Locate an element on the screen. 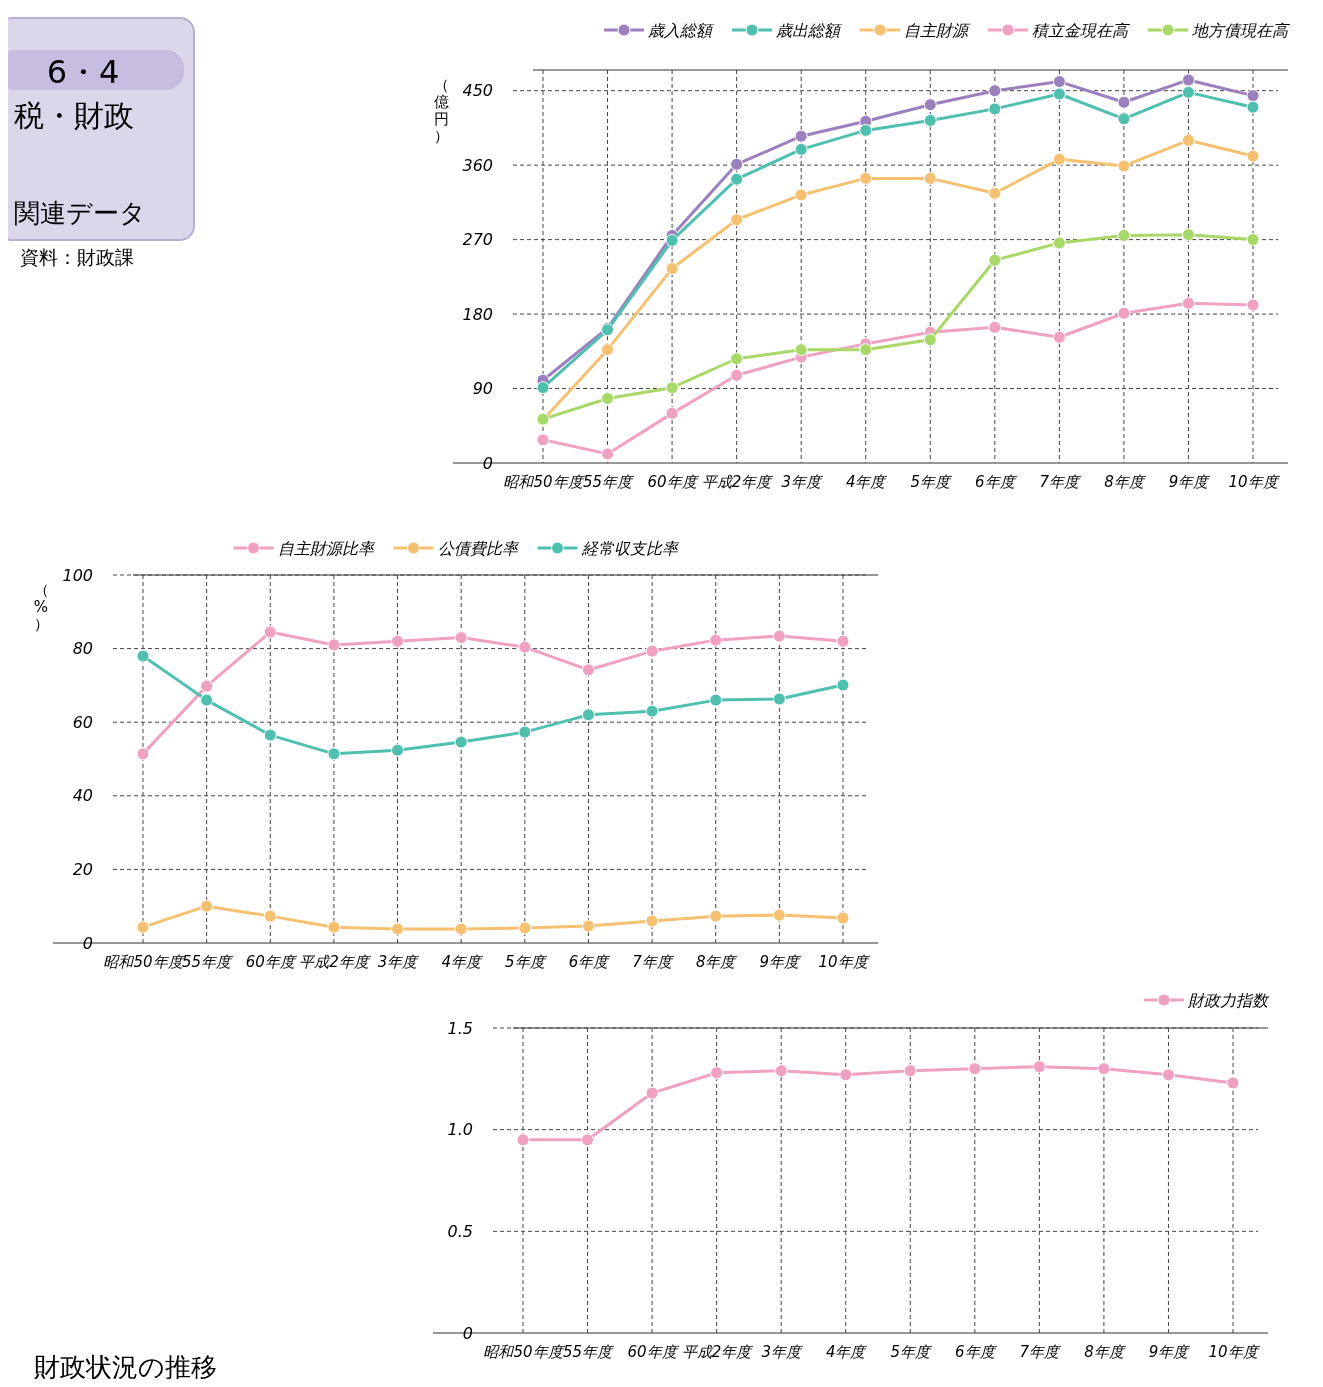  y-tick-label: 1.5 is located at coordinates (460, 1028).